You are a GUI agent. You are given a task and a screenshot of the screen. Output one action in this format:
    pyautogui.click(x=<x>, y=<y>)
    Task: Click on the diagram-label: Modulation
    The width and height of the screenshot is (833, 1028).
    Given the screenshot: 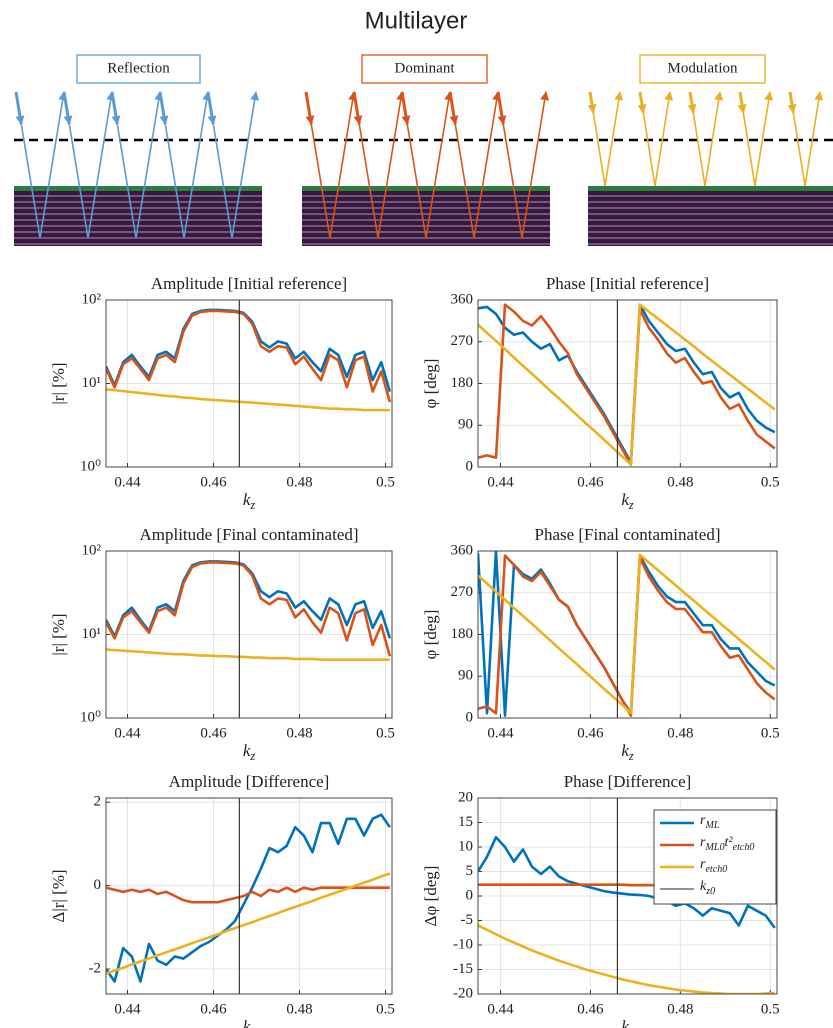 What is the action you would take?
    pyautogui.click(x=703, y=68)
    